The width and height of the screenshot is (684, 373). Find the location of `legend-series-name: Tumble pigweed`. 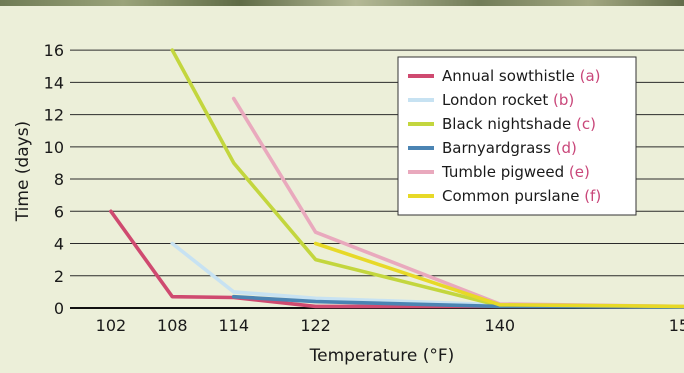

legend-series-name: Tumble pigweed is located at coordinates (505, 172).